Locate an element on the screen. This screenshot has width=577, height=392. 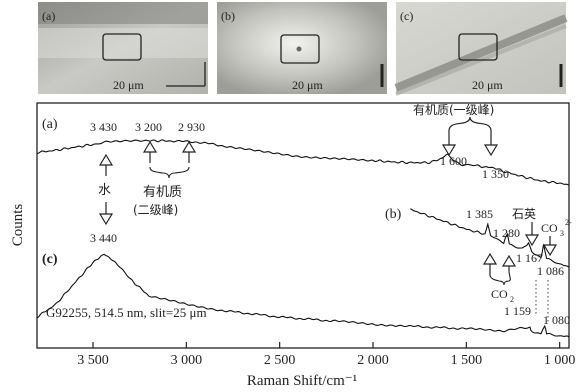
photo-a-scale-text: 20 μm is located at coordinates (128, 85).